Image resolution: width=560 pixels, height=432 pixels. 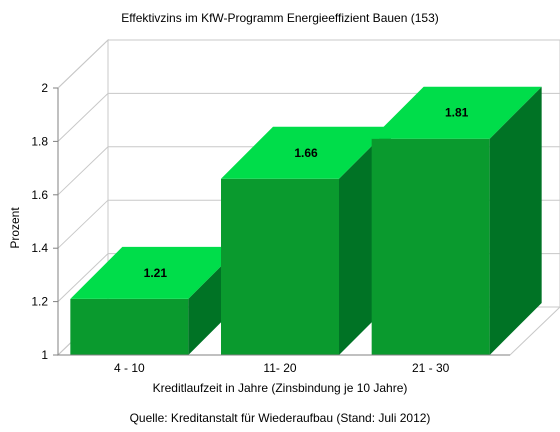 I want to click on x-axis-tick-labels: 4 - 10 11- 20 21 - 30, so click(x=284, y=364).